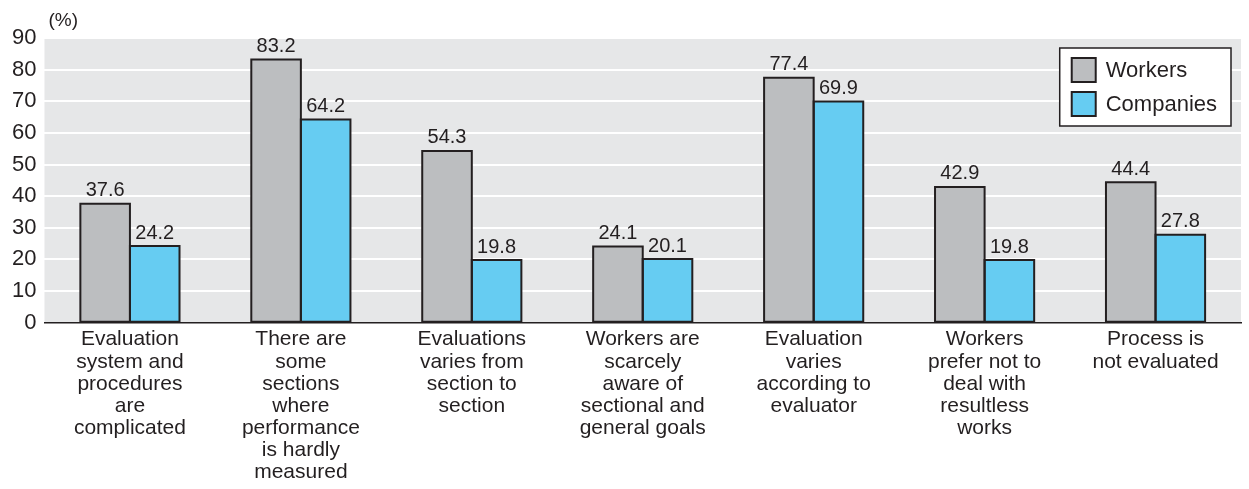 The image size is (1249, 489). Describe the element at coordinates (276, 45) in the screenshot. I see `data-label: 83.2` at that location.